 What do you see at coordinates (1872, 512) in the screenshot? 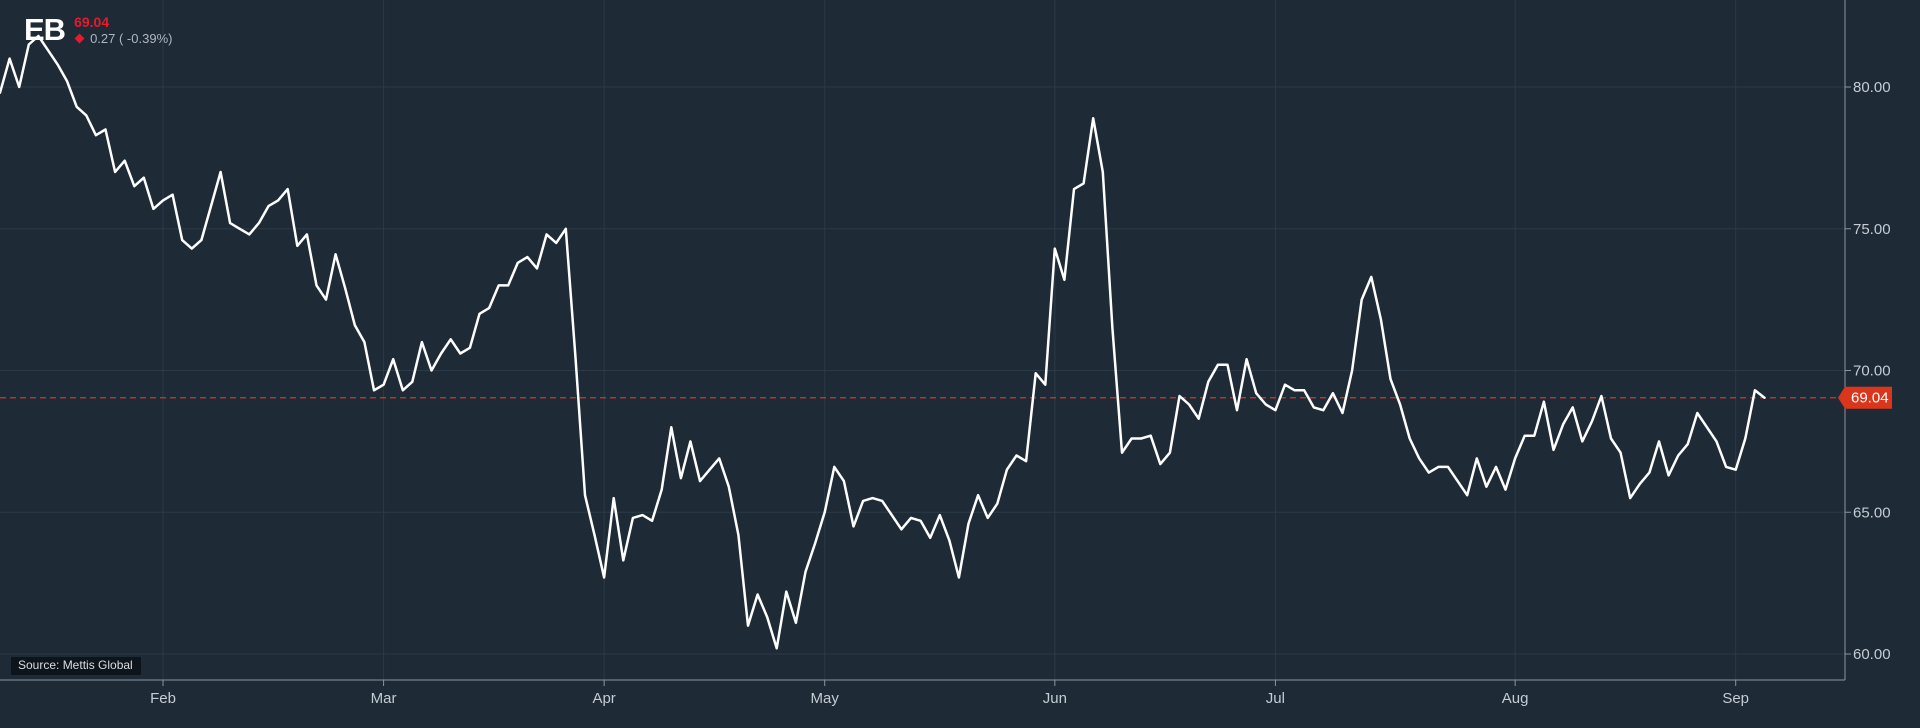
I see `y-tick-label: 65.00` at bounding box center [1872, 512].